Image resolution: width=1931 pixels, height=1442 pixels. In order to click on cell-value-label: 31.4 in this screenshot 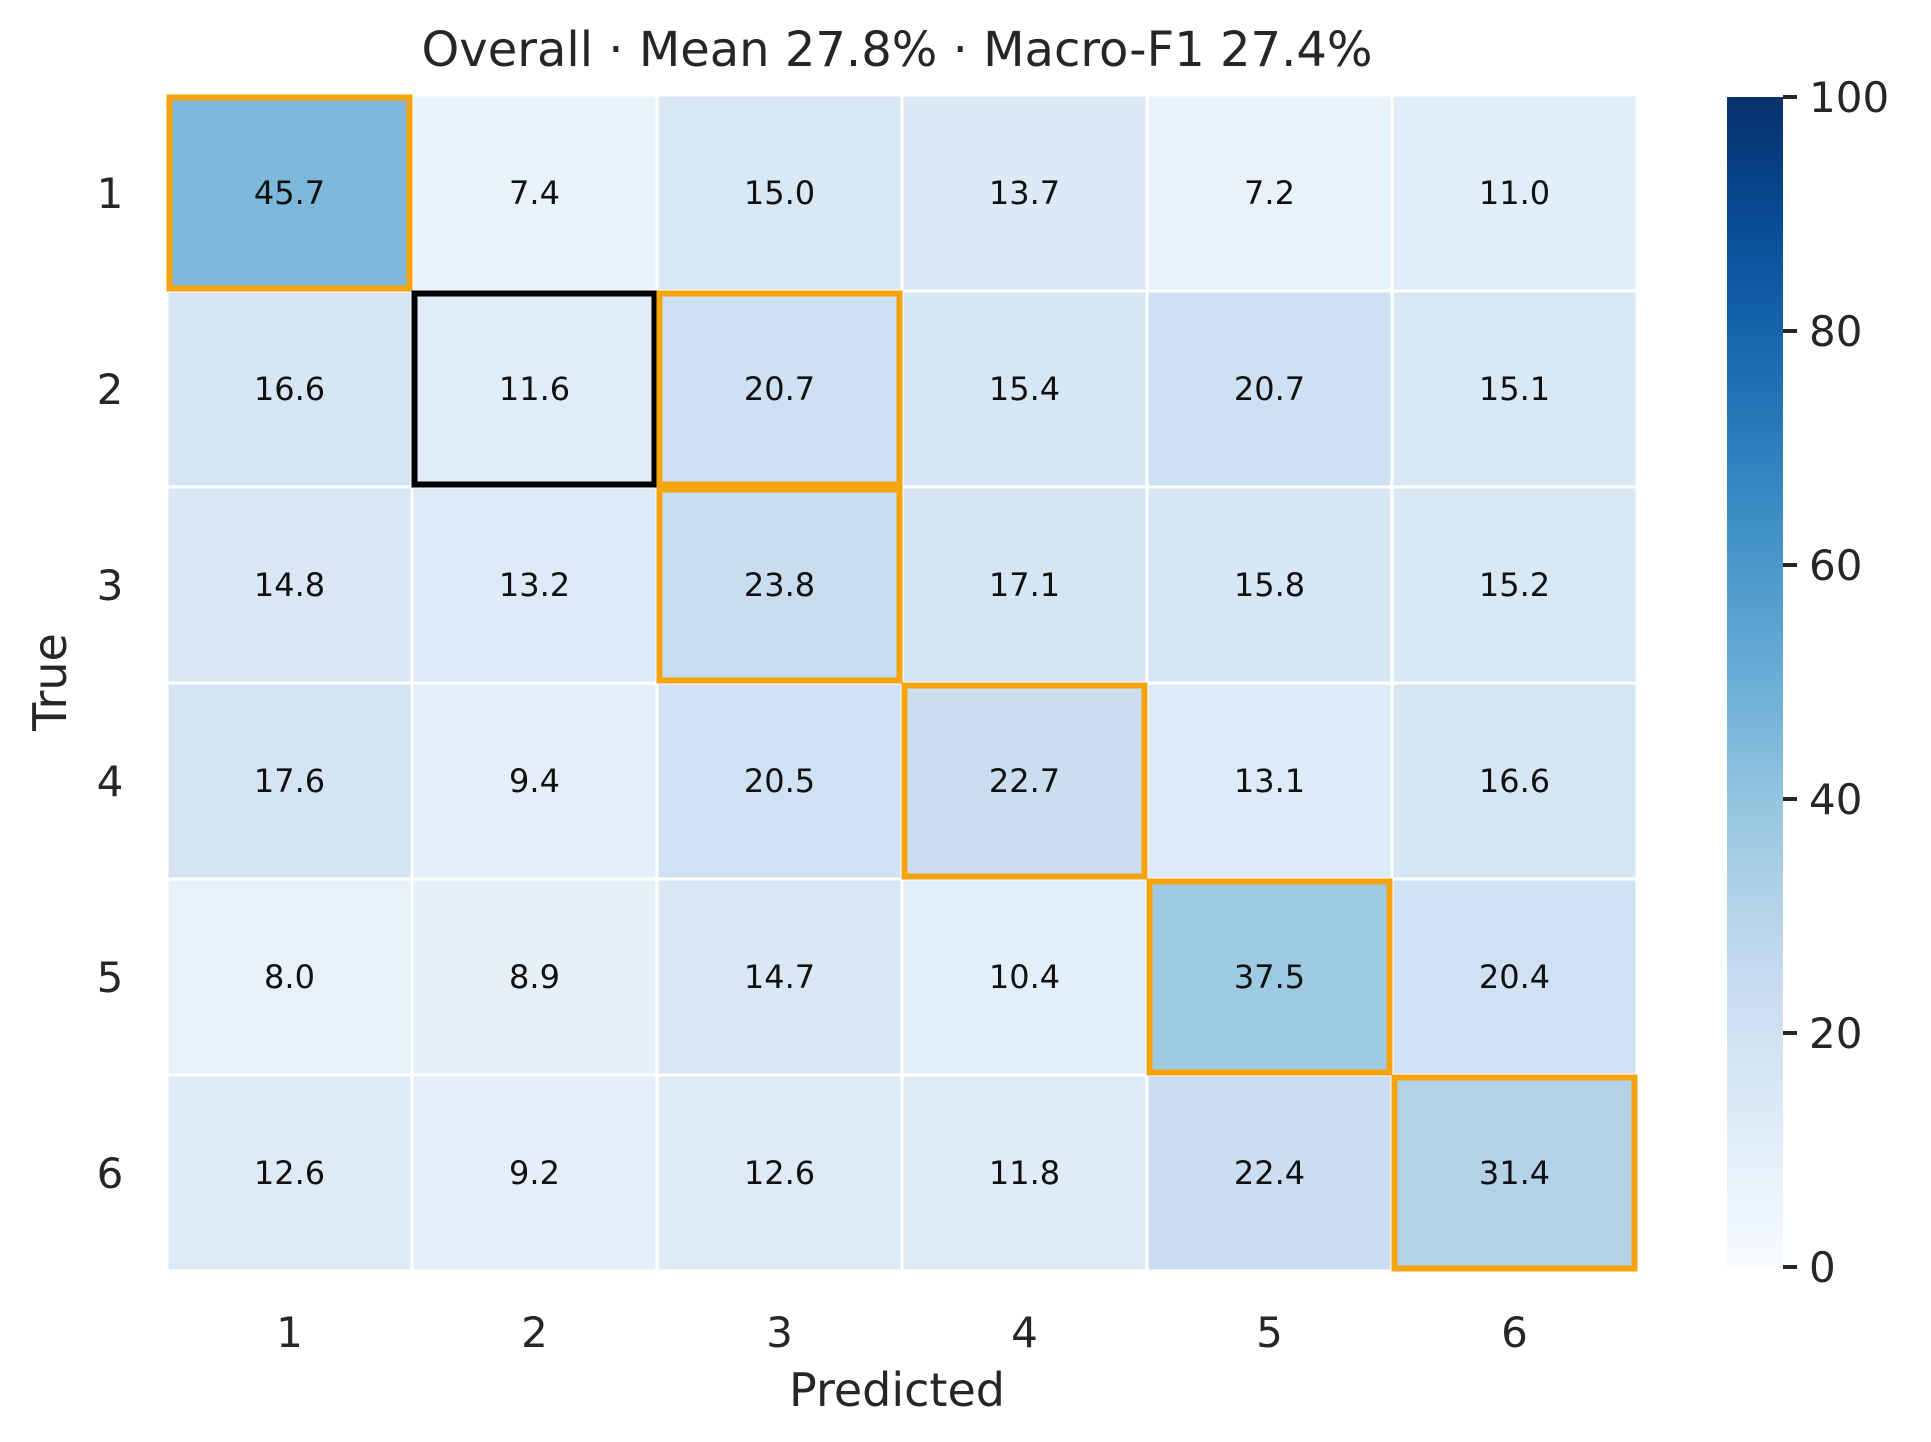, I will do `click(1514, 1173)`.